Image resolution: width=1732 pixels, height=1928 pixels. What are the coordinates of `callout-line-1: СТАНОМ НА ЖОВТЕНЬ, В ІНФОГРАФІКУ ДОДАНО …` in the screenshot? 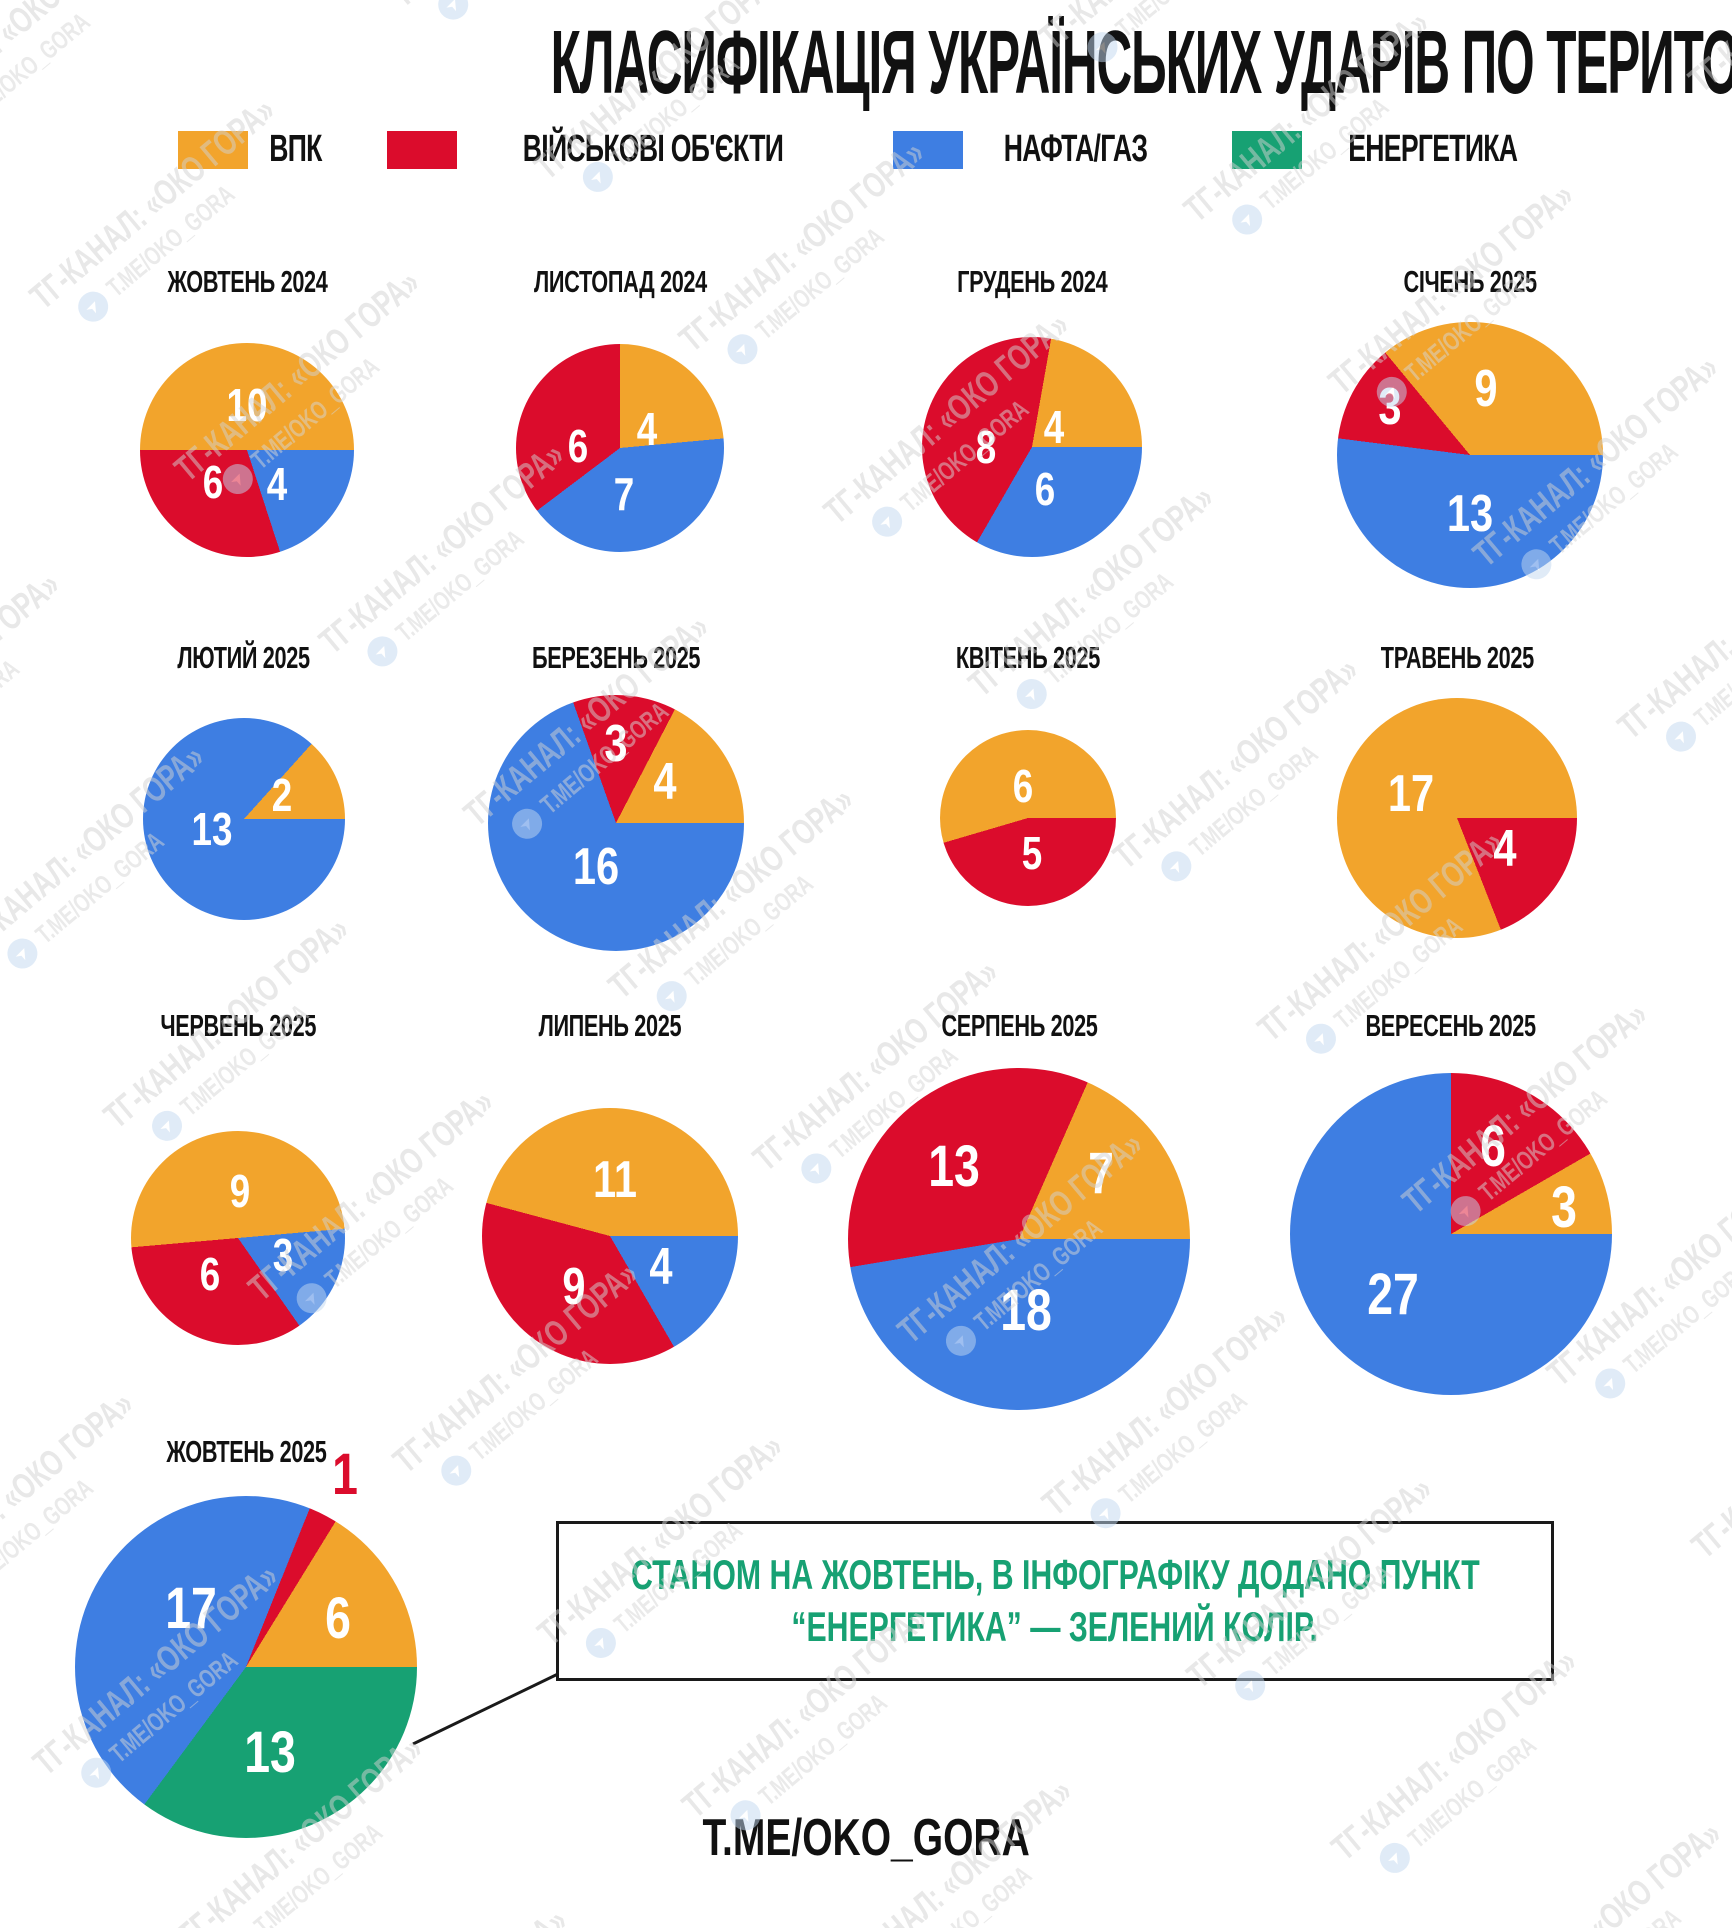 It's located at (1055, 1574).